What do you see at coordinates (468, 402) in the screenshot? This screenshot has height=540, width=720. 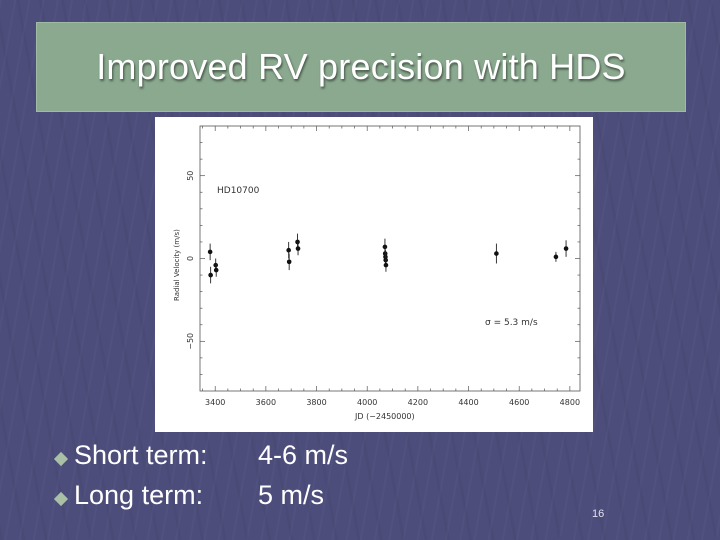 I see `x-tick-label: 4400` at bounding box center [468, 402].